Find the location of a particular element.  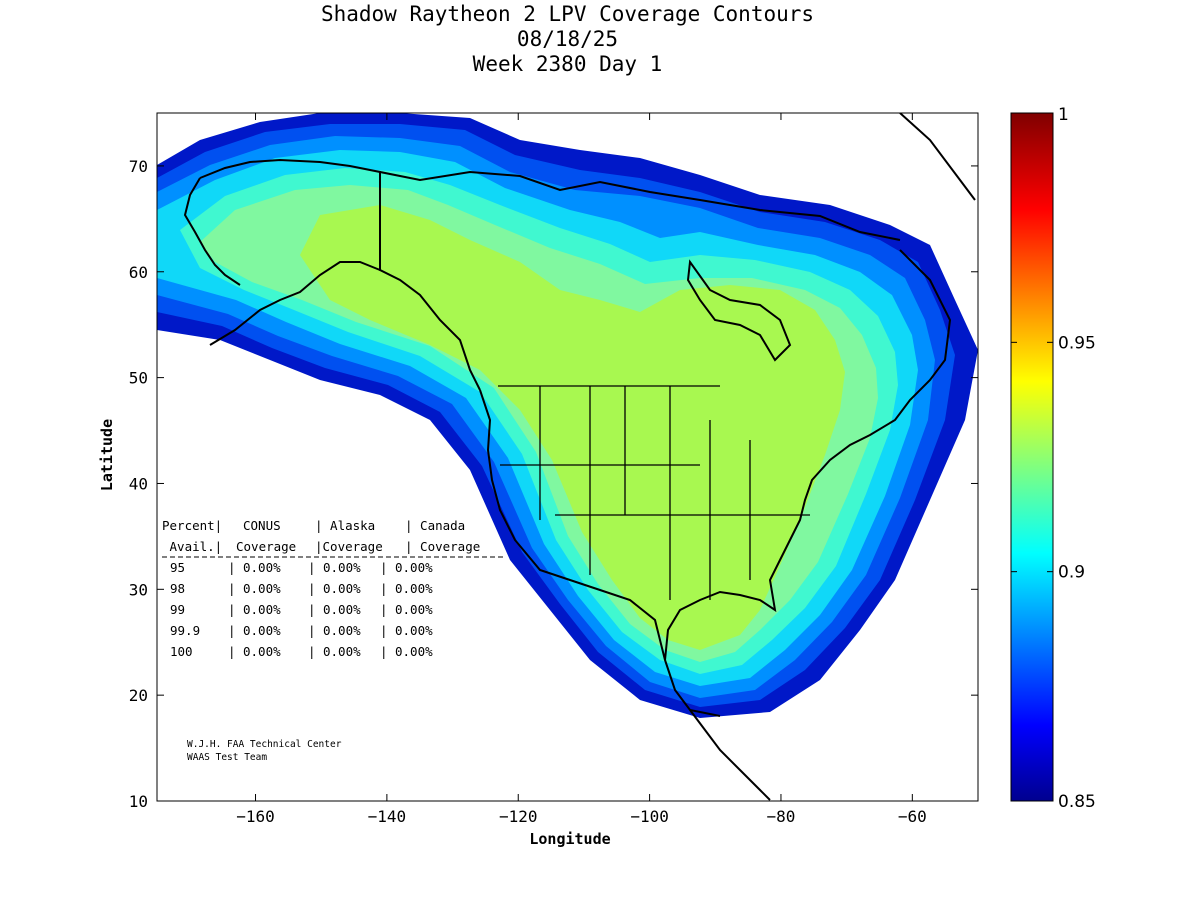

header-coverage-conus: Coverage is located at coordinates (266, 546).